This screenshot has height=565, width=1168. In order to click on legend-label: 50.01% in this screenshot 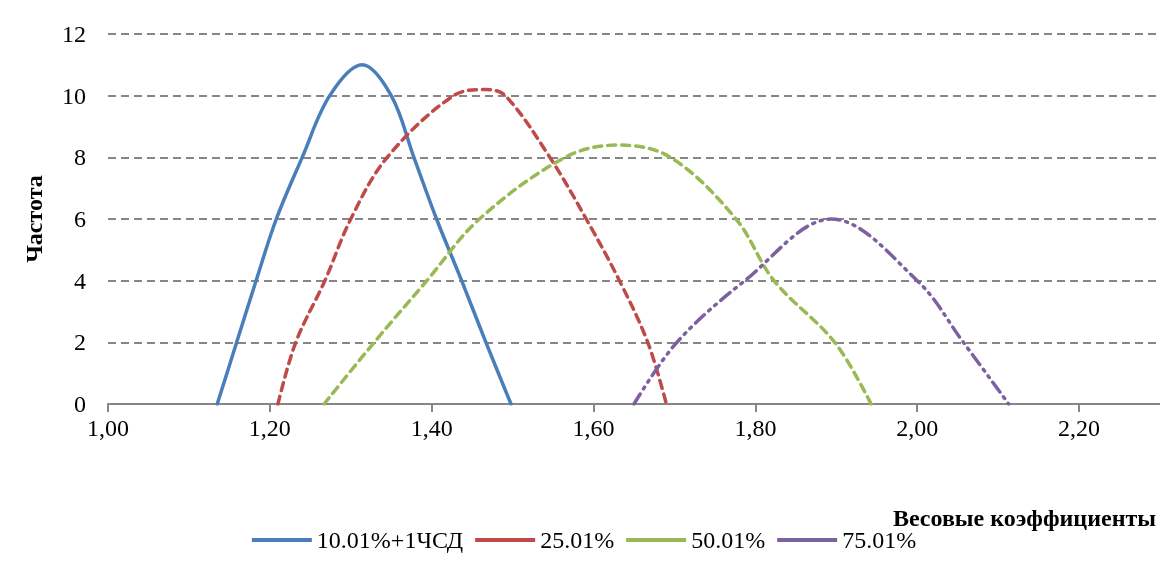, I will do `click(728, 540)`.